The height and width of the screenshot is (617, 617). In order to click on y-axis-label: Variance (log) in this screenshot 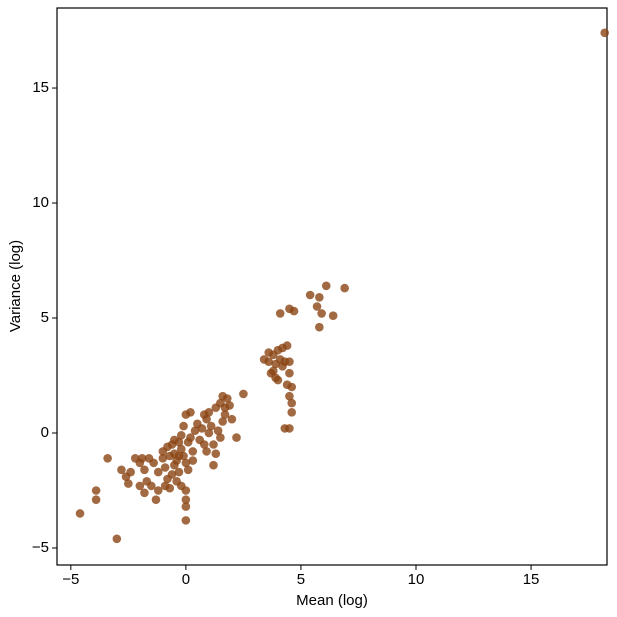, I will do `click(15, 286)`.